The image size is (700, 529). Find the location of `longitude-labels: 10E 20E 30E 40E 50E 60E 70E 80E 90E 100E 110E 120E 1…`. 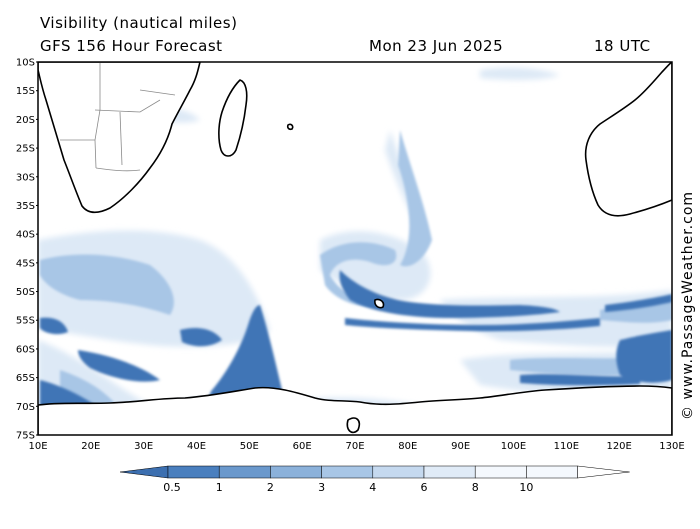

longitude-labels: 10E 20E 30E 40E 50E 60E 70E 80E 90E 100E 110E 120E 1… is located at coordinates (356, 446).